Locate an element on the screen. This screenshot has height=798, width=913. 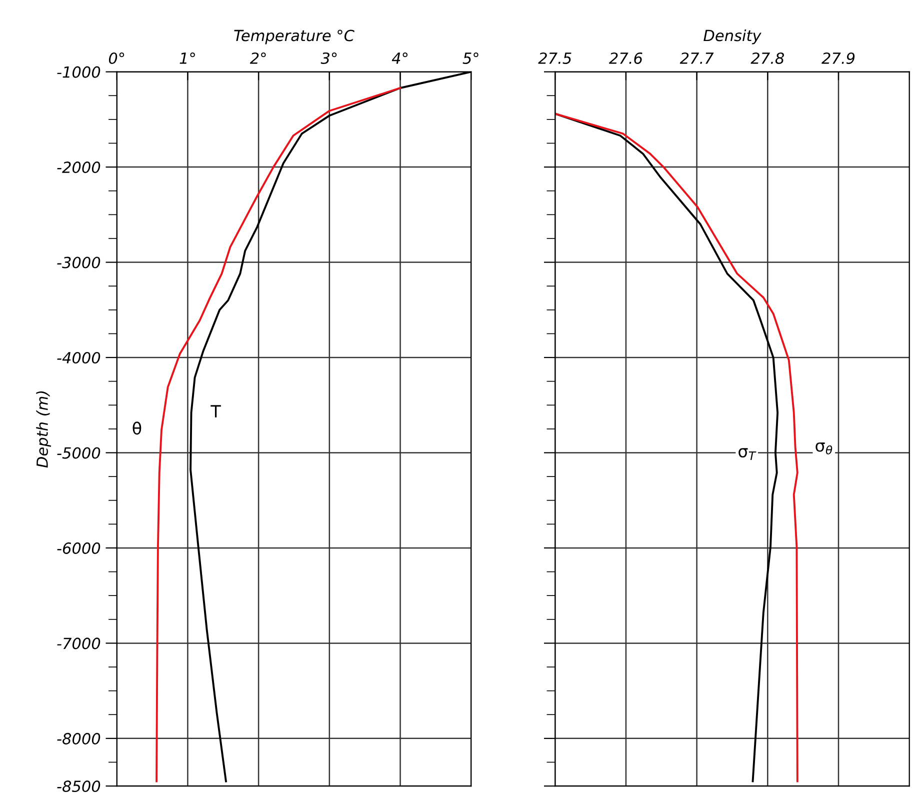
x-tick-label: 4° is located at coordinates (400, 58).